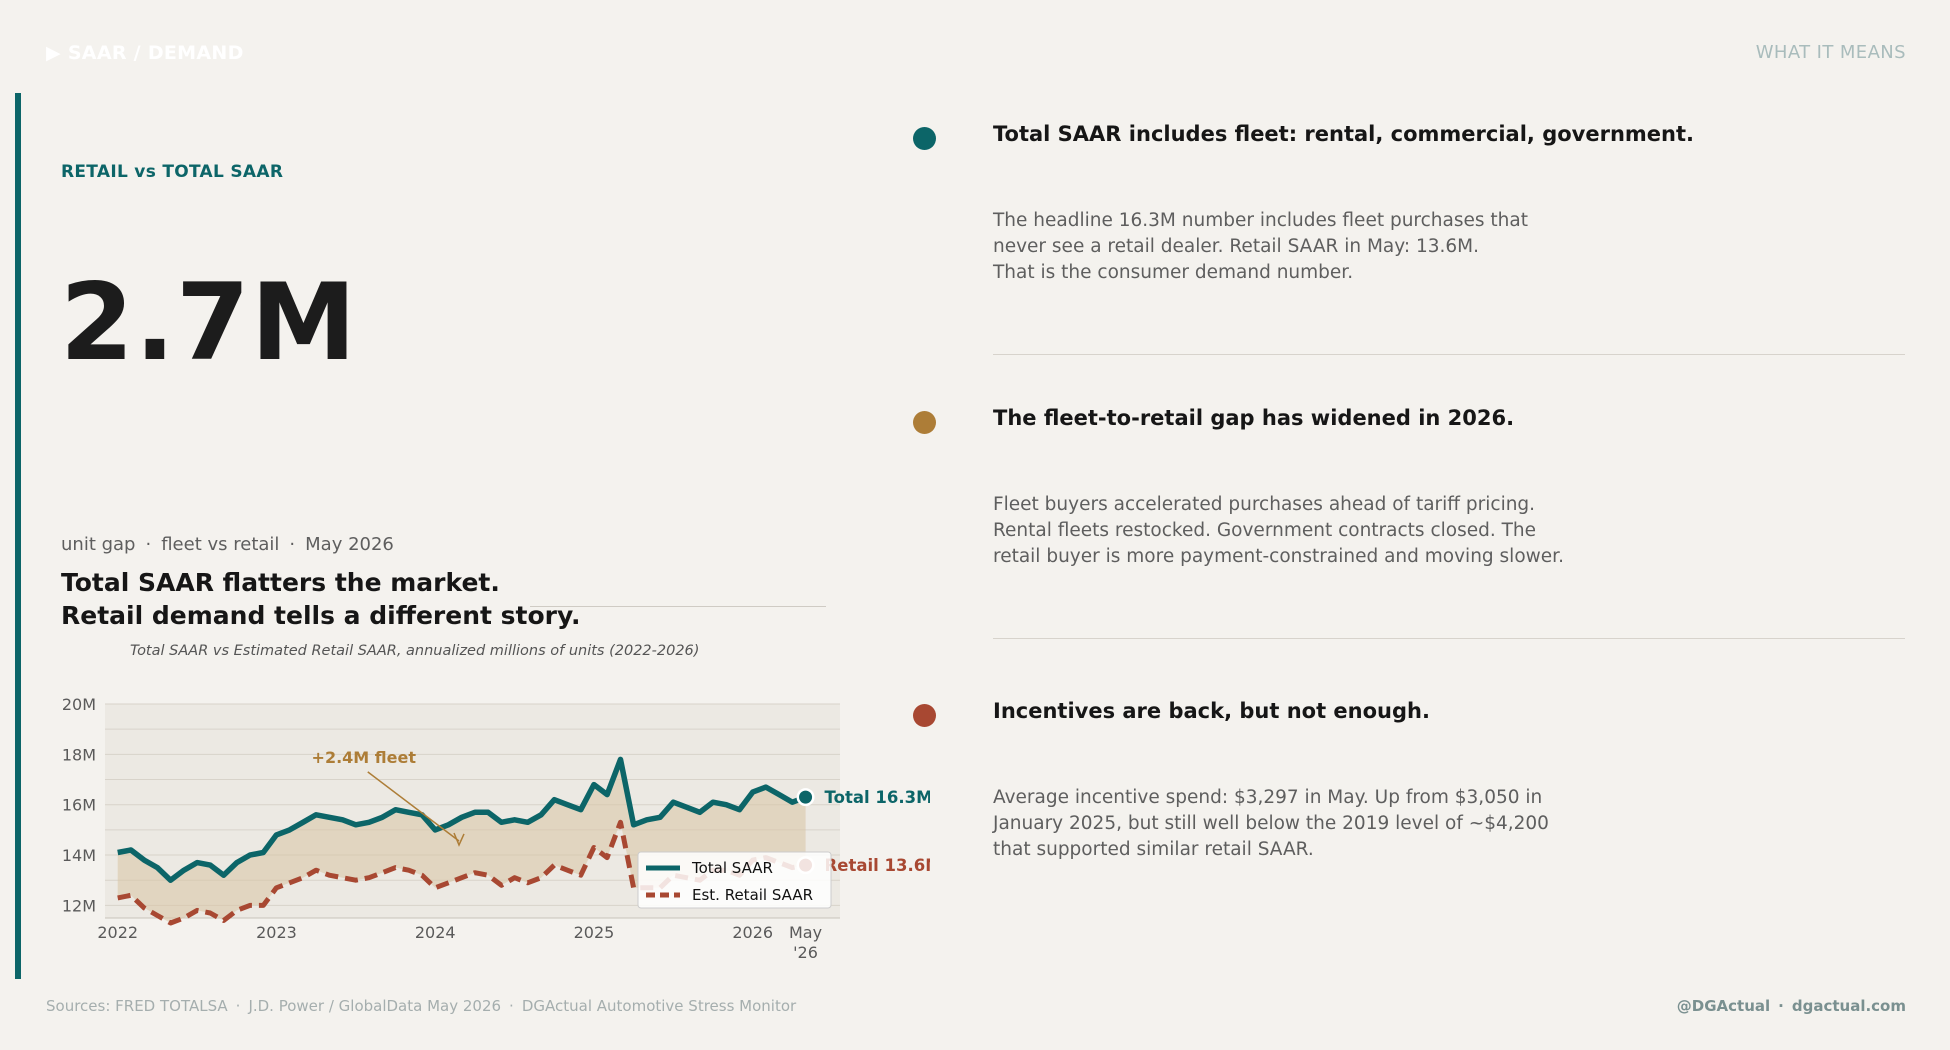 The width and height of the screenshot is (1950, 1050). What do you see at coordinates (79, 905) in the screenshot?
I see `y-tick-label: 12M` at bounding box center [79, 905].